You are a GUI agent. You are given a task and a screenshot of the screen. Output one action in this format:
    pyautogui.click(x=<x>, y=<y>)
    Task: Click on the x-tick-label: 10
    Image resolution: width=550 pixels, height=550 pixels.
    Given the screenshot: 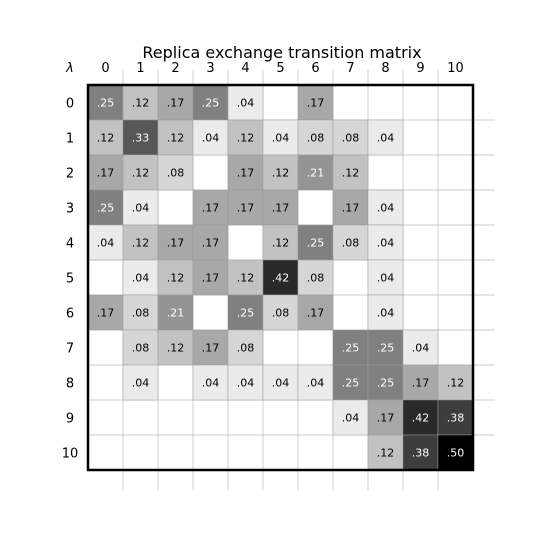 What is the action you would take?
    pyautogui.click(x=455, y=68)
    